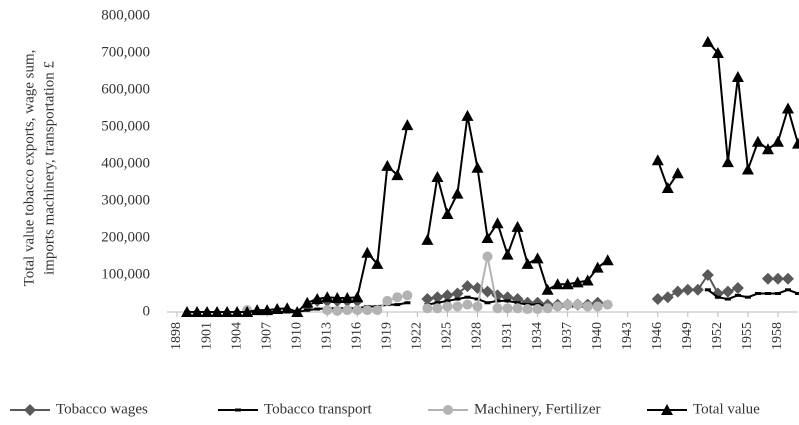  Describe the element at coordinates (537, 336) in the screenshot. I see `x-tick-label: 1934` at that location.